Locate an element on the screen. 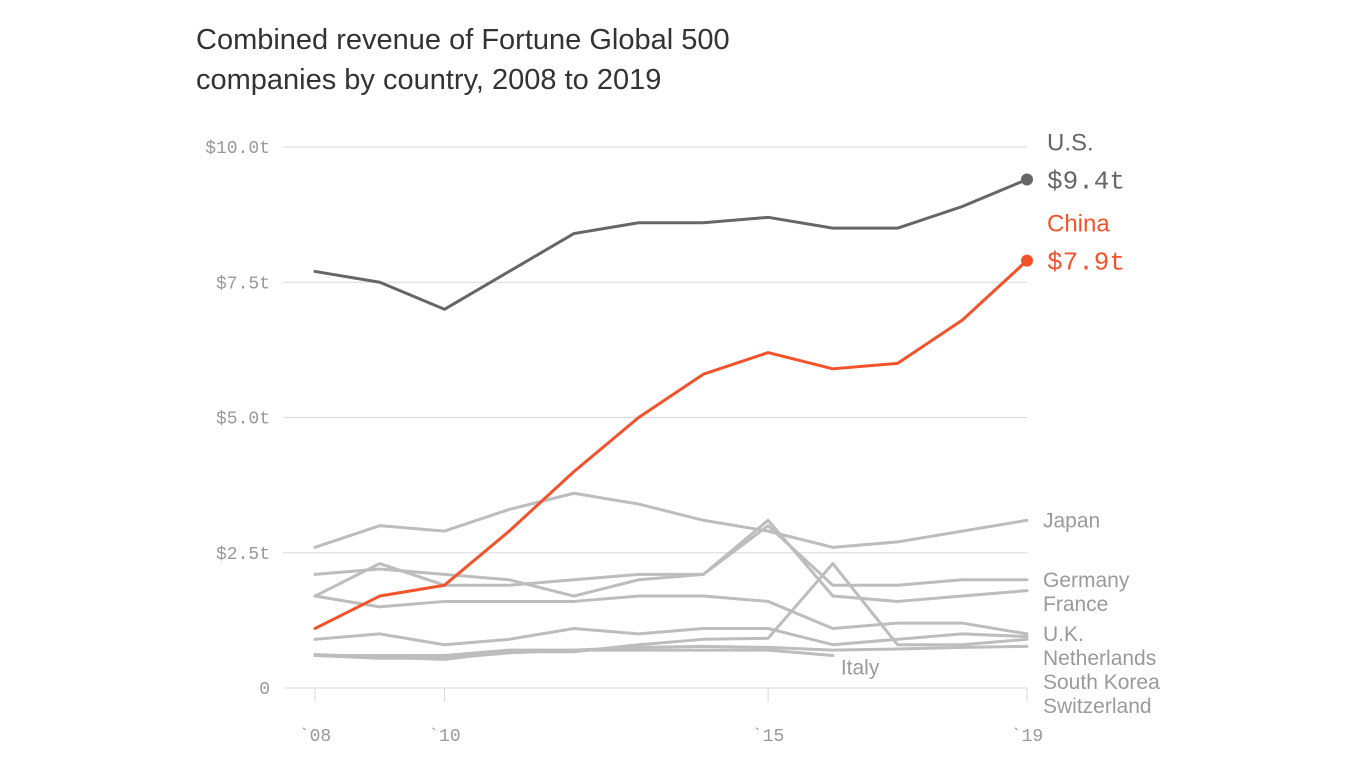 The width and height of the screenshot is (1366, 768). series-value-u-s: $9.4t is located at coordinates (1086, 181).